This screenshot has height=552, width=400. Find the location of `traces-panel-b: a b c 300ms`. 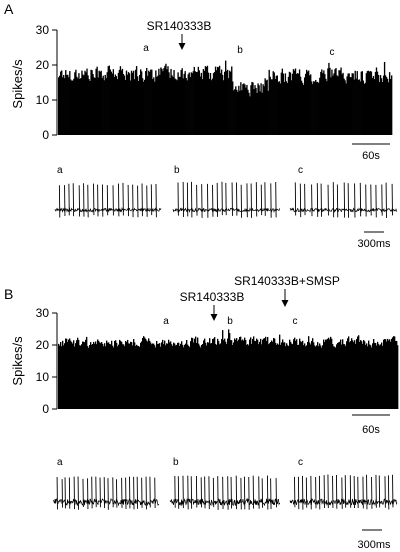

traces-panel-b: a b c 300ms is located at coordinates (225, 504).